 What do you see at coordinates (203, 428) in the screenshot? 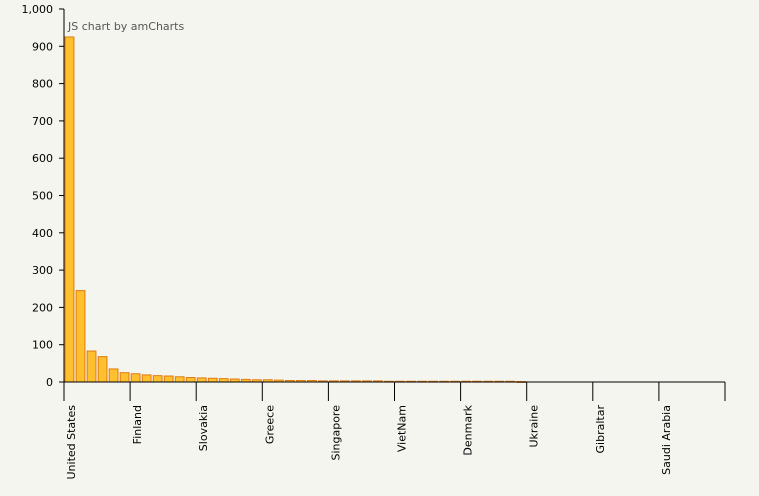
I see `x-tick-label: Slovakia` at bounding box center [203, 428].